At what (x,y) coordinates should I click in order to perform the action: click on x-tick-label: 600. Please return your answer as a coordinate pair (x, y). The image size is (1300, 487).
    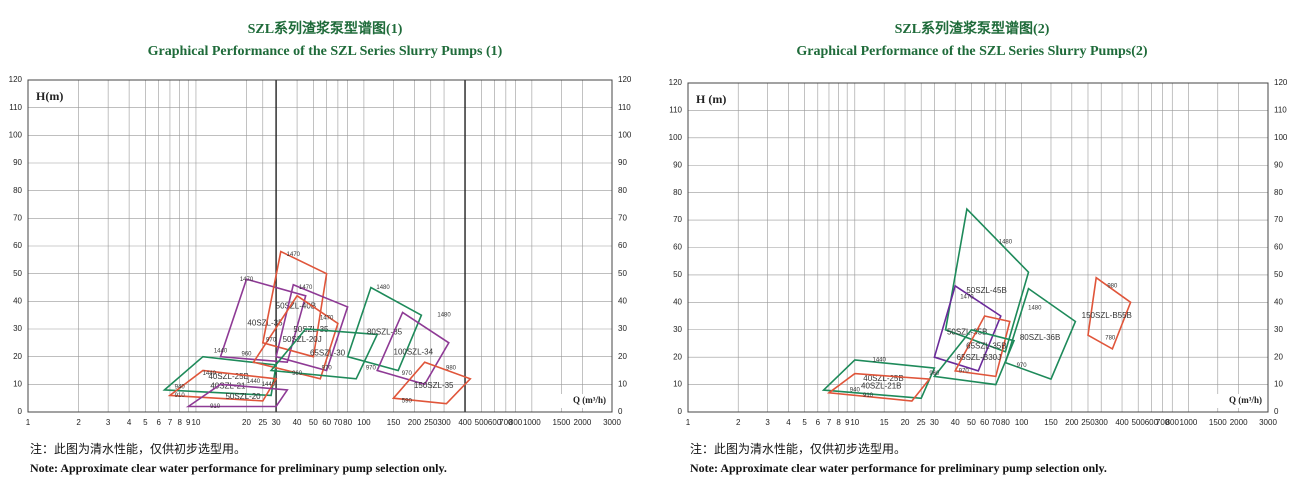
    Looking at the image, I should click on (495, 422).